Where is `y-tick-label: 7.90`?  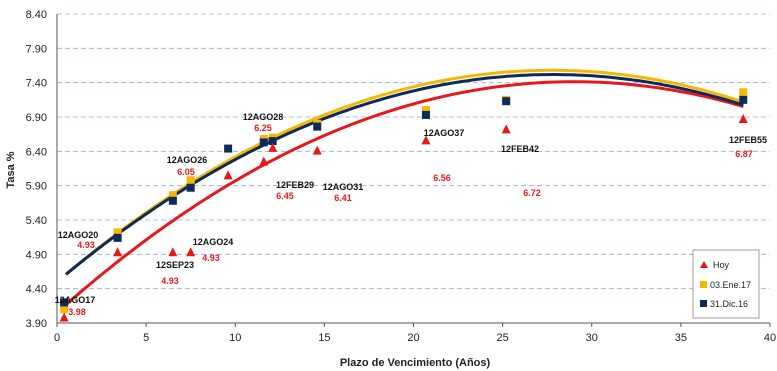 y-tick-label: 7.90 is located at coordinates (36, 49).